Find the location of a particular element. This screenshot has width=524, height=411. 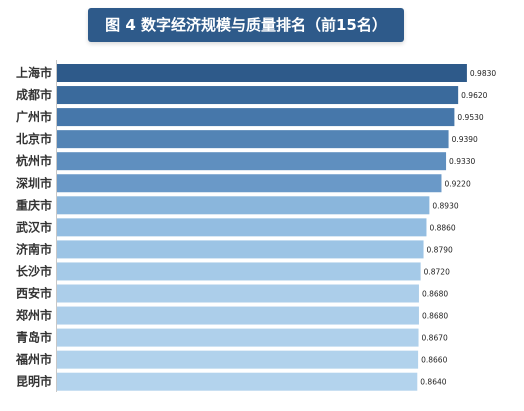

value-label: 0.8860 is located at coordinates (442, 227).